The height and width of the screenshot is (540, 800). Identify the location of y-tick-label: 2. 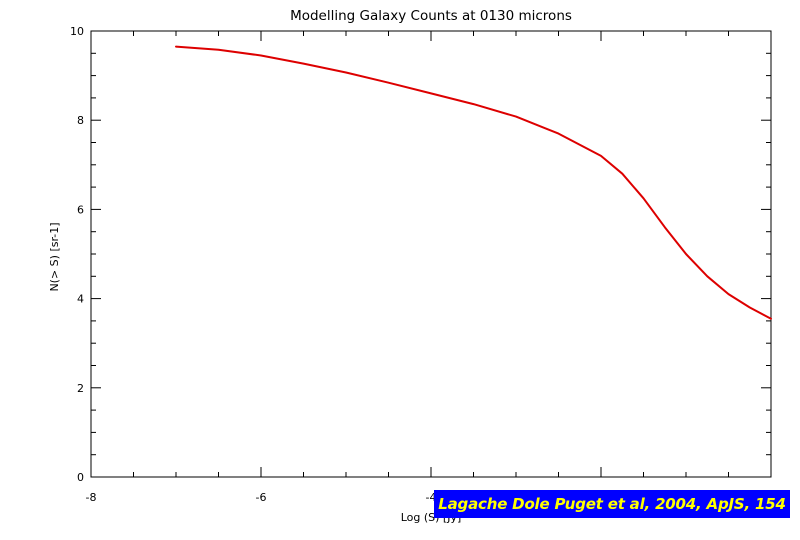
(80, 388).